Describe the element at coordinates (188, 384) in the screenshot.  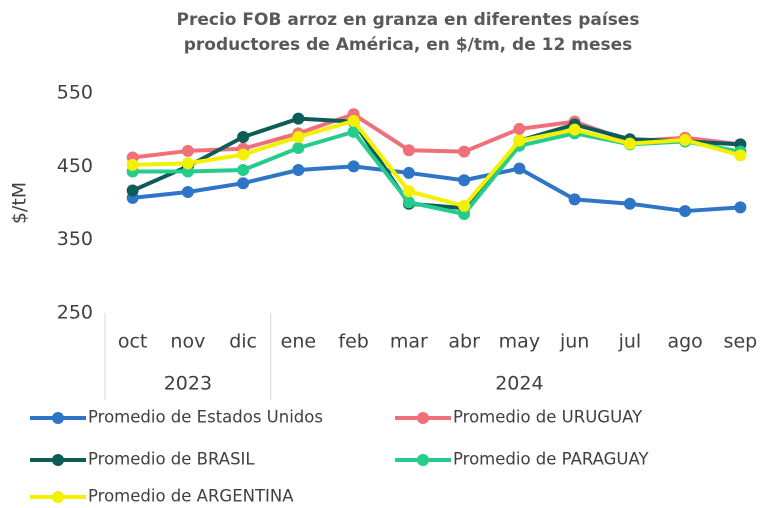
I see `x-group-label: 2023` at that location.